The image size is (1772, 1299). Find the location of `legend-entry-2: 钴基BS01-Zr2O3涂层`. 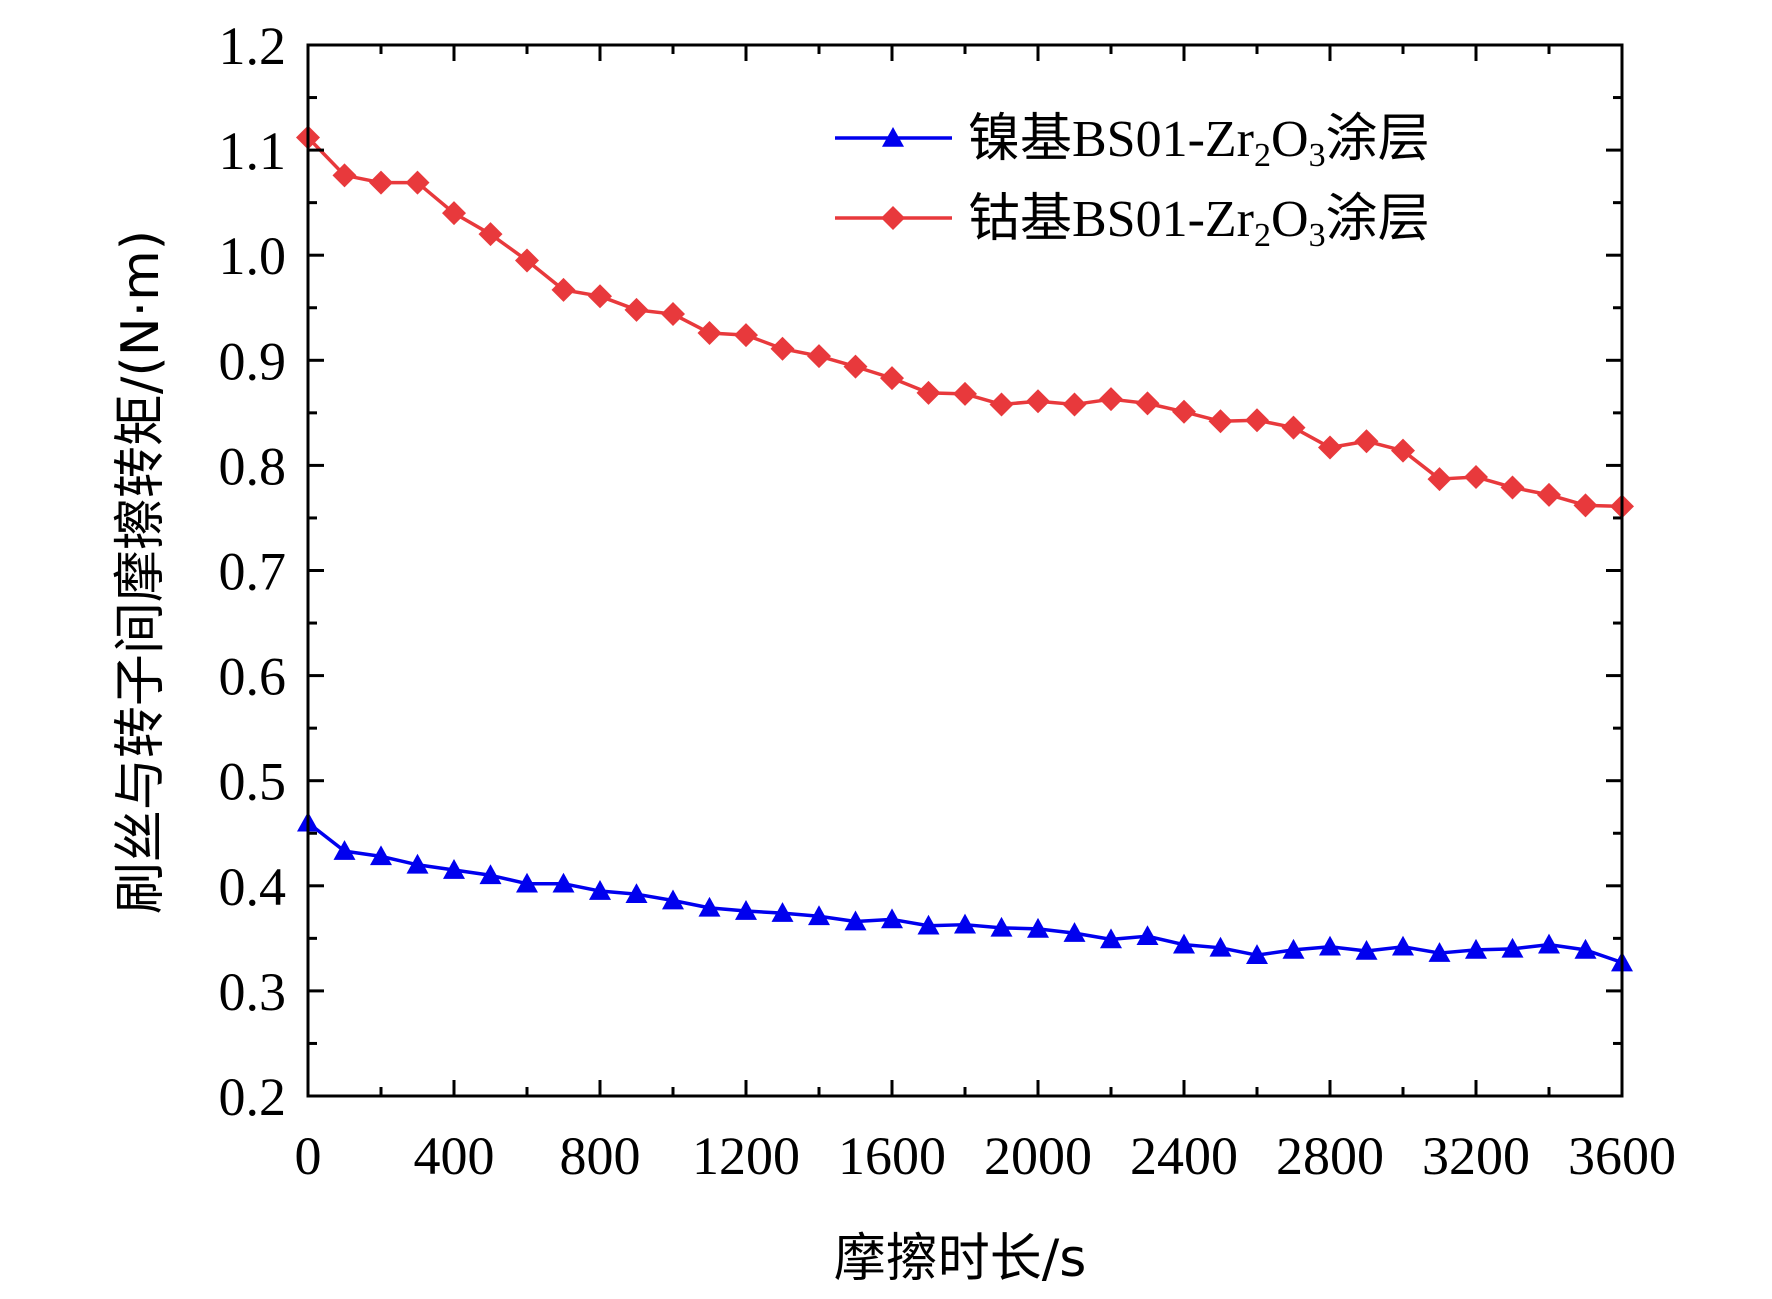

legend-entry-2: 钴基BS01-Zr2O3涂层 is located at coordinates (1132, 222).